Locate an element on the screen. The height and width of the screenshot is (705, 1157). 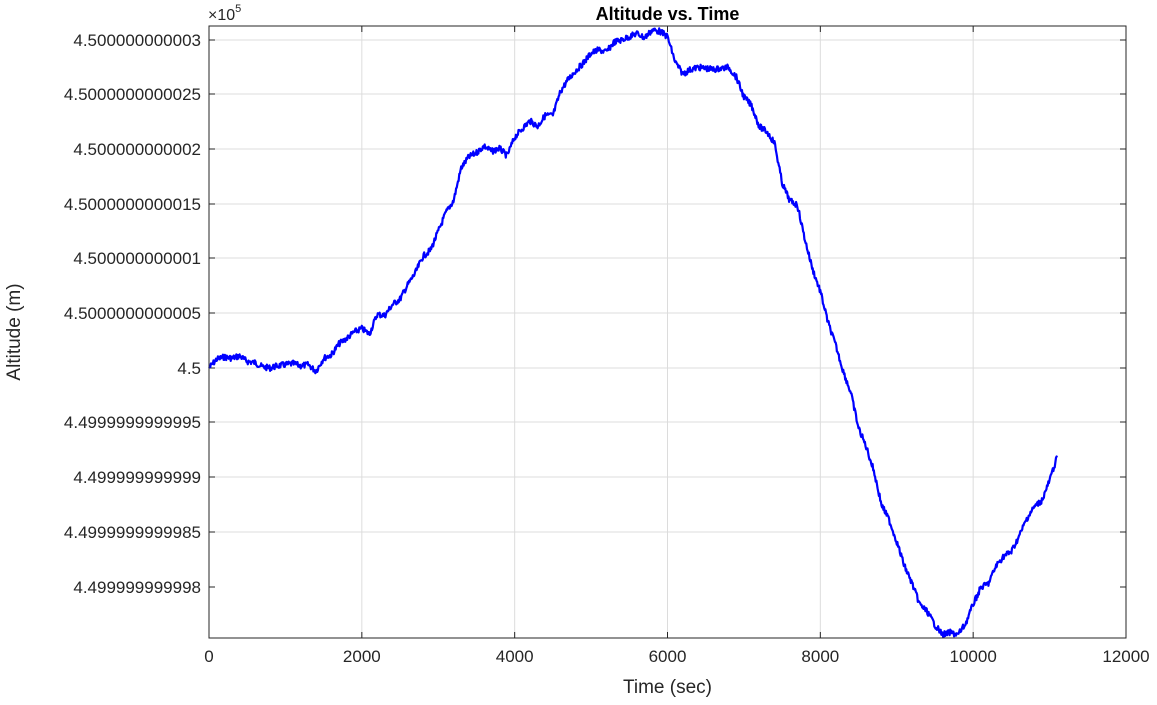
y-tick-label: 4.499999999998 is located at coordinates (137, 587).